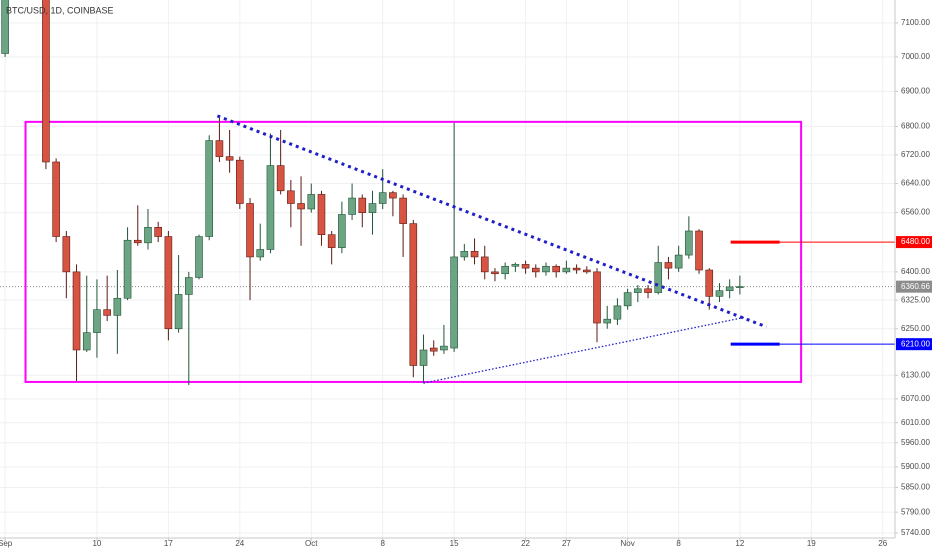 The image size is (932, 550). I want to click on price-label-box, so click(914, 242).